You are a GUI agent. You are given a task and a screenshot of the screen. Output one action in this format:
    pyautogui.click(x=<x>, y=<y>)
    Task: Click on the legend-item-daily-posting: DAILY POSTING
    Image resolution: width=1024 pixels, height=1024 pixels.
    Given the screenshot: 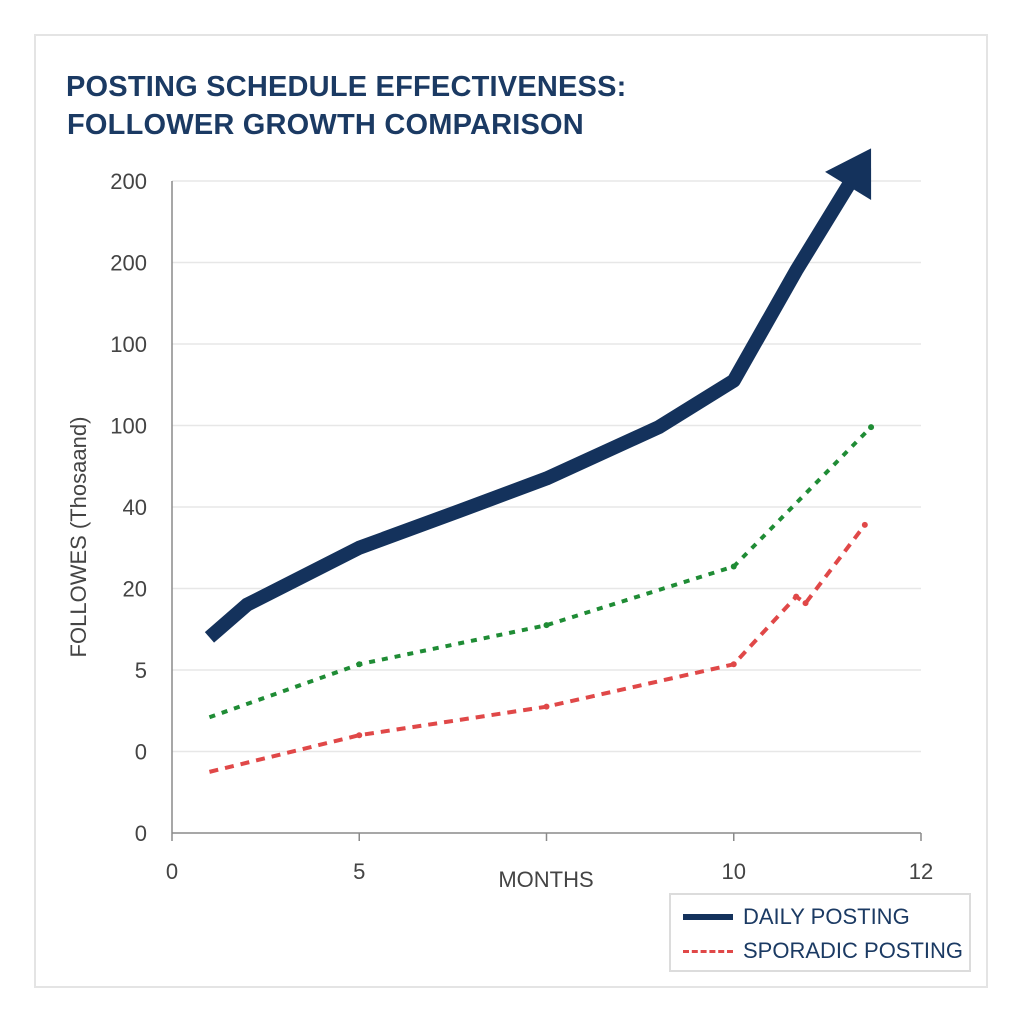 What is the action you would take?
    pyautogui.click(x=796, y=917)
    